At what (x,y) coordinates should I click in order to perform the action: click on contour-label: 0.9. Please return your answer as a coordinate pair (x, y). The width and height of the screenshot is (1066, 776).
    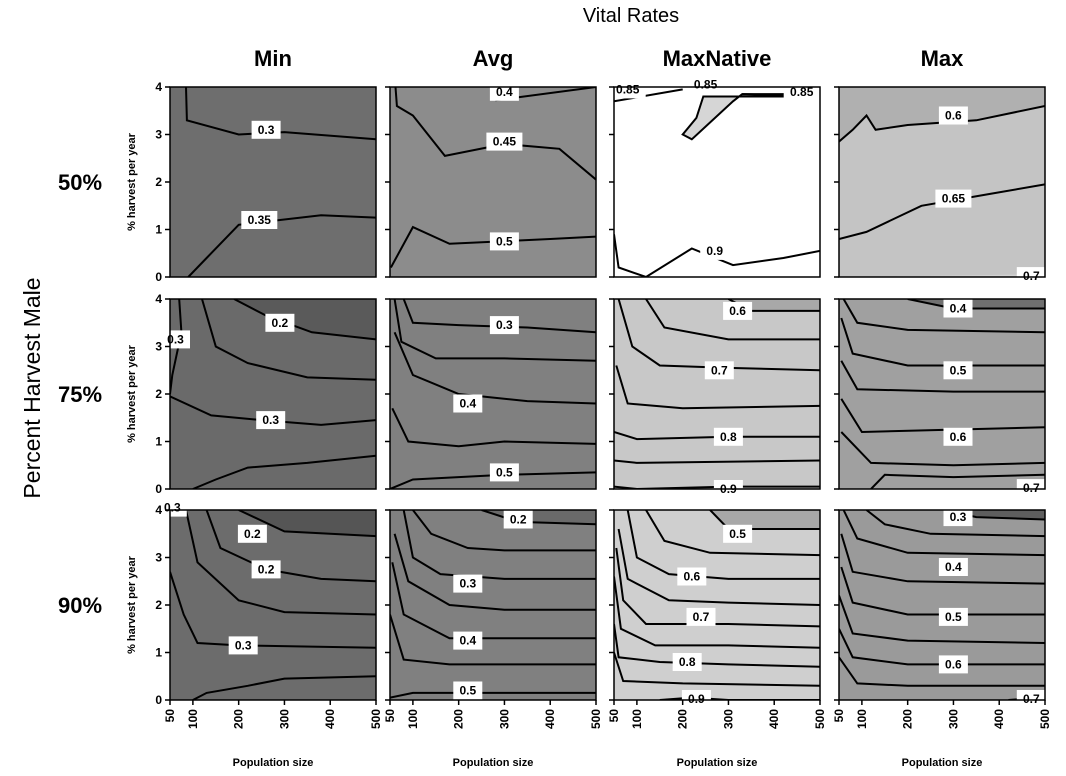
    Looking at the image, I should click on (696, 699).